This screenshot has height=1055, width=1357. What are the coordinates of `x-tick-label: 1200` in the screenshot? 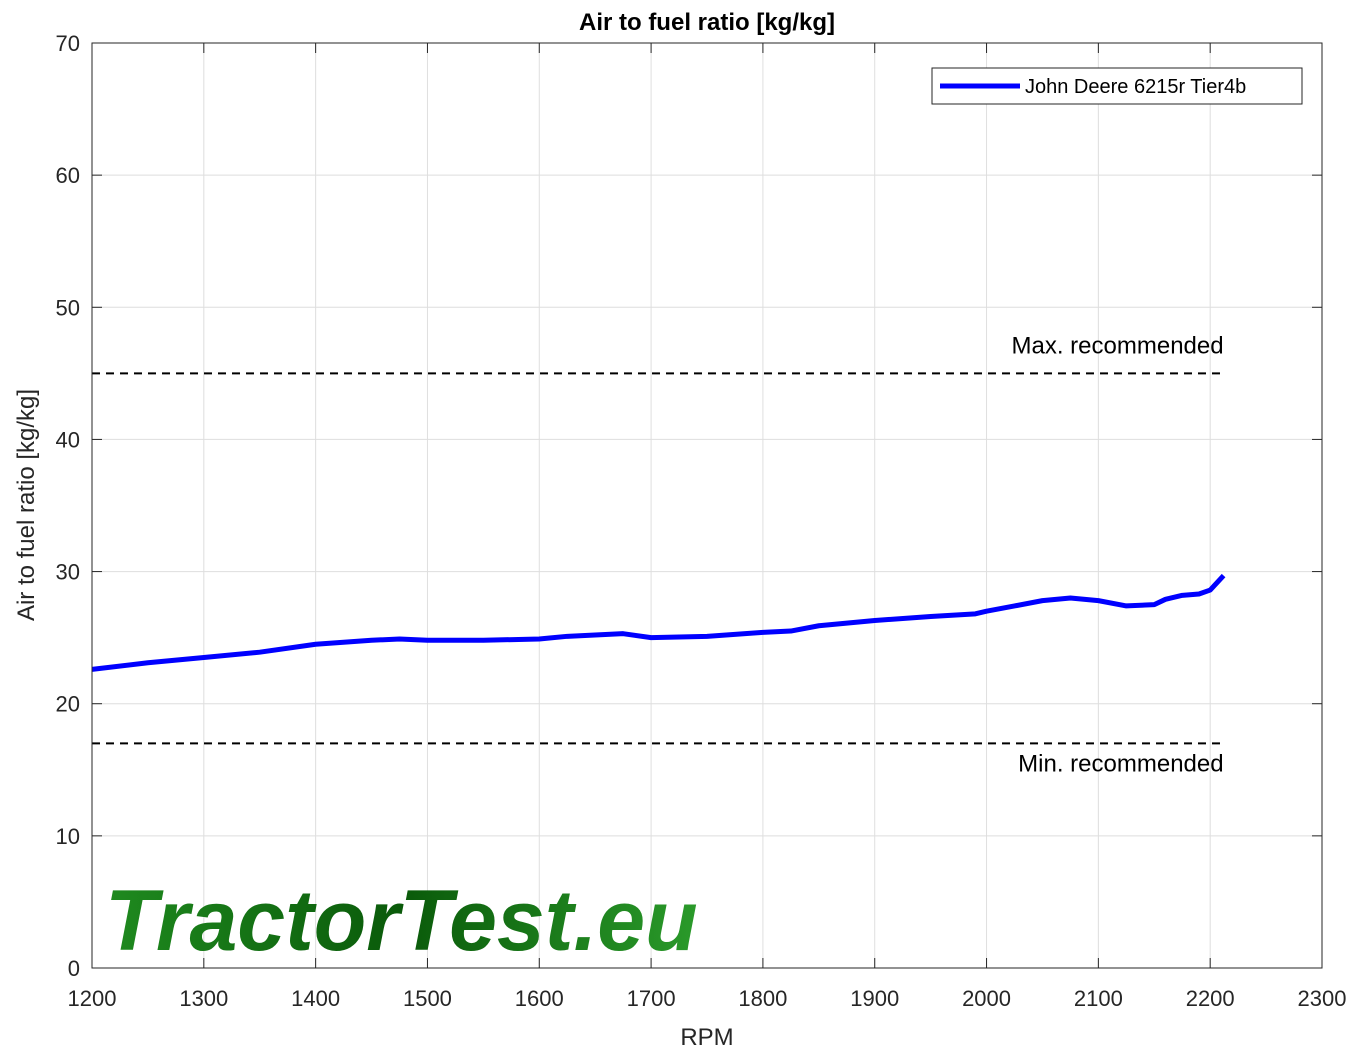 It's located at (92, 998).